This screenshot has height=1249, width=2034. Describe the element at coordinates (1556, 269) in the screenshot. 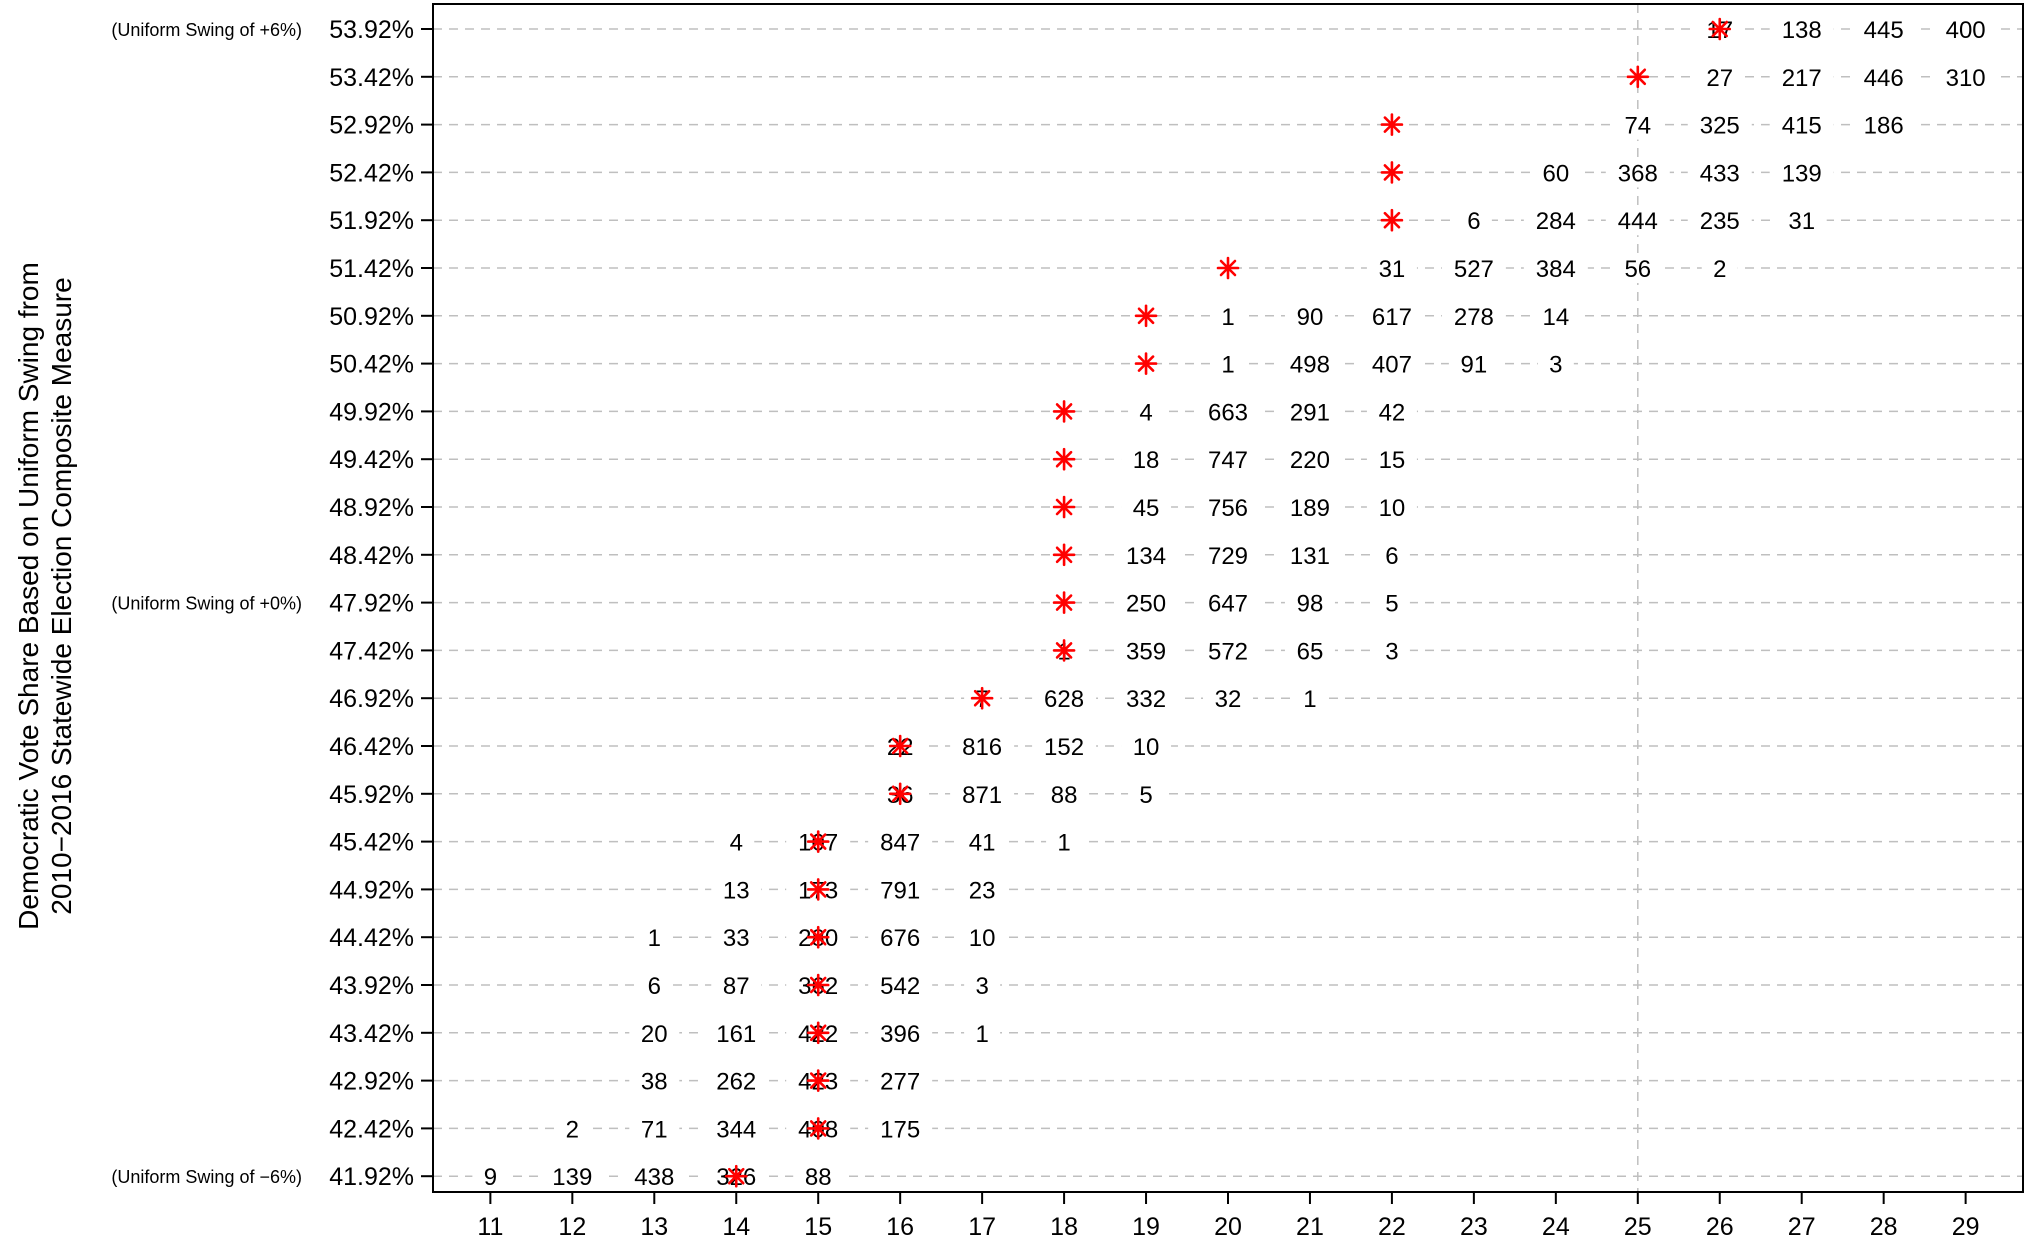

I see `cell-value: 384` at that location.